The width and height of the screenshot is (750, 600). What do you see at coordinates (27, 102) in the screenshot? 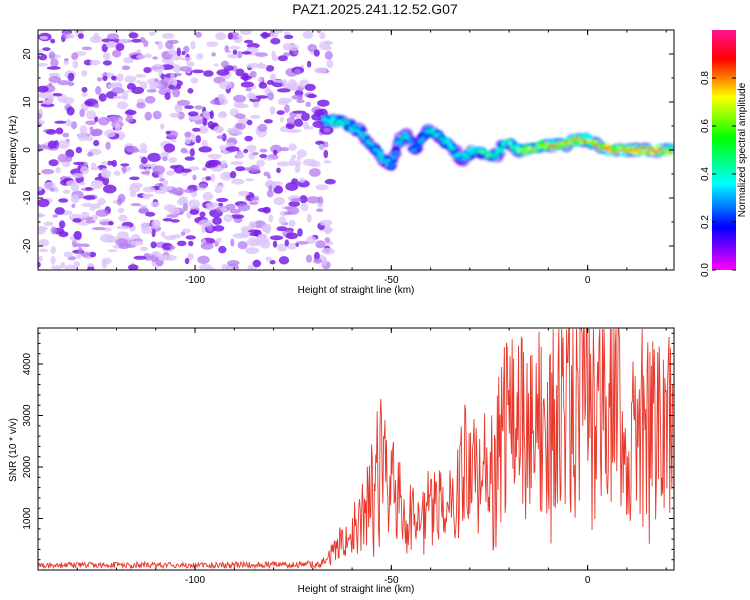
I see `y-tick-label: 10` at bounding box center [27, 102].